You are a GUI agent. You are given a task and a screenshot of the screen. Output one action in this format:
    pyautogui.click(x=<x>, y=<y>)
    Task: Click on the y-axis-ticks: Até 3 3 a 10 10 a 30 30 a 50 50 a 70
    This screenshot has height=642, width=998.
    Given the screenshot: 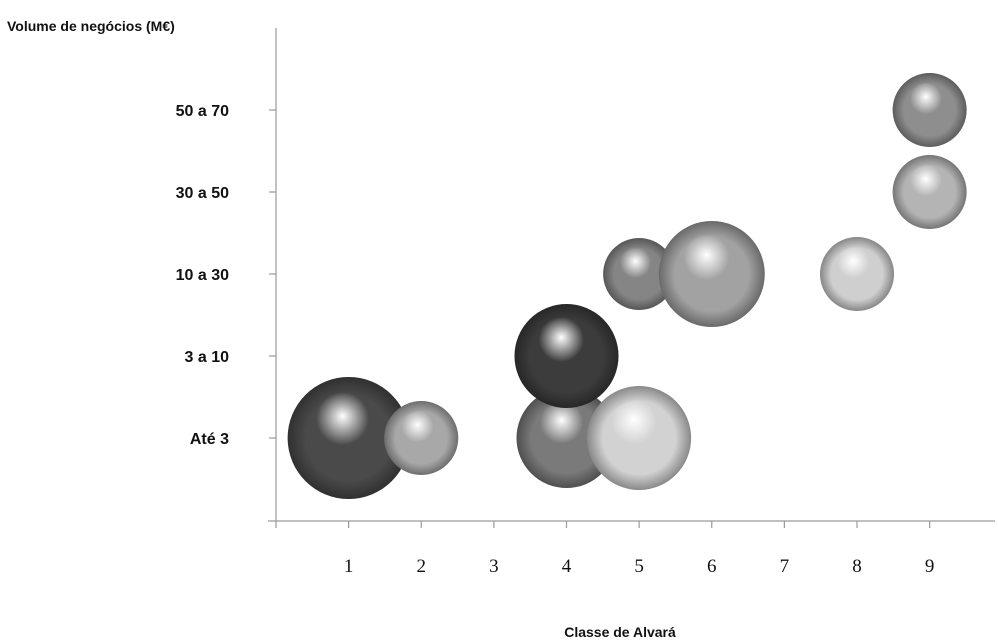 What is the action you would take?
    pyautogui.click(x=226, y=275)
    